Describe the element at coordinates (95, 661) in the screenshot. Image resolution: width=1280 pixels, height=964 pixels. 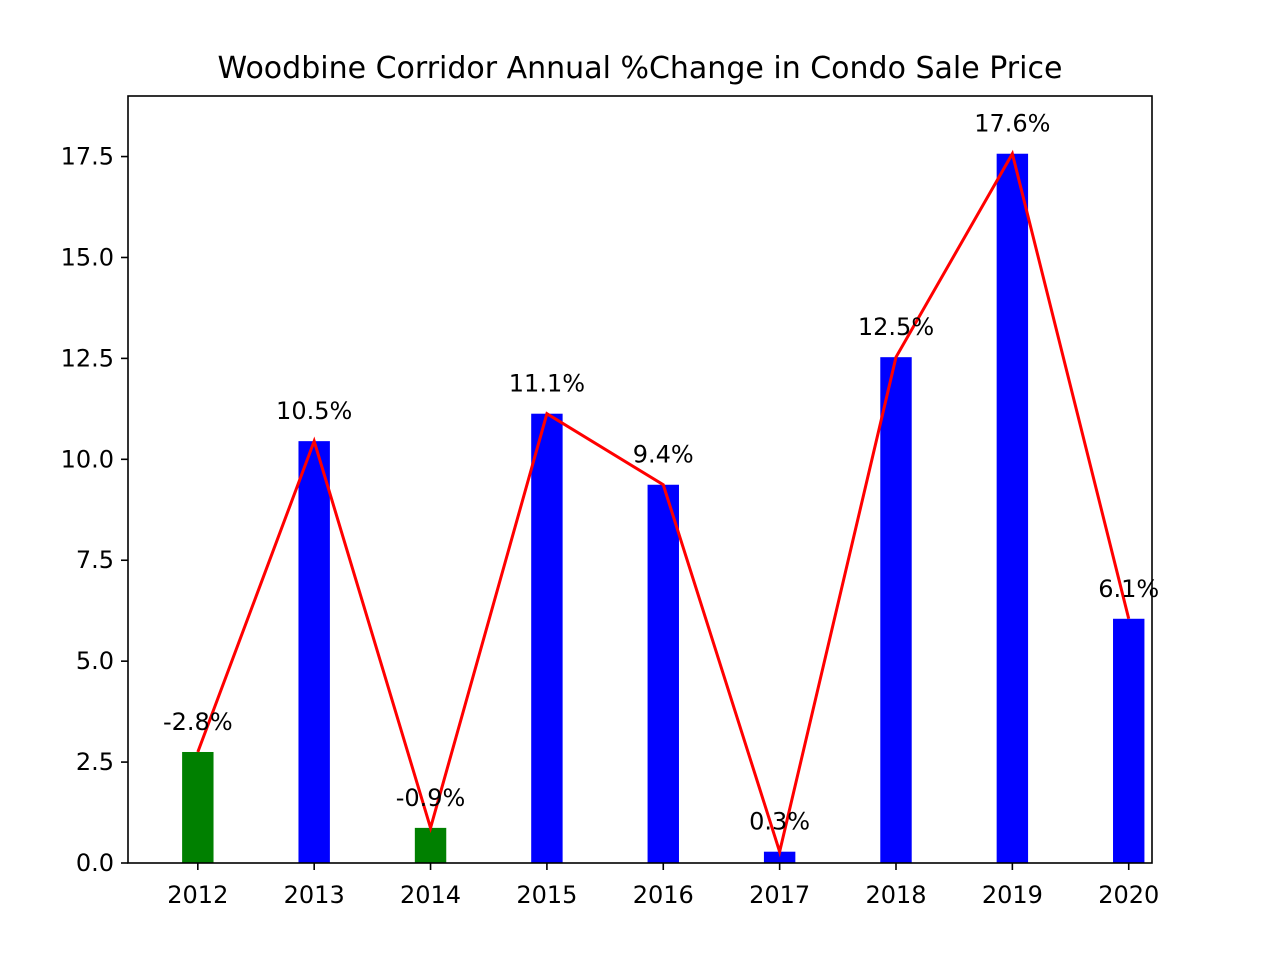
I see `y-tick-label: 5.0` at that location.